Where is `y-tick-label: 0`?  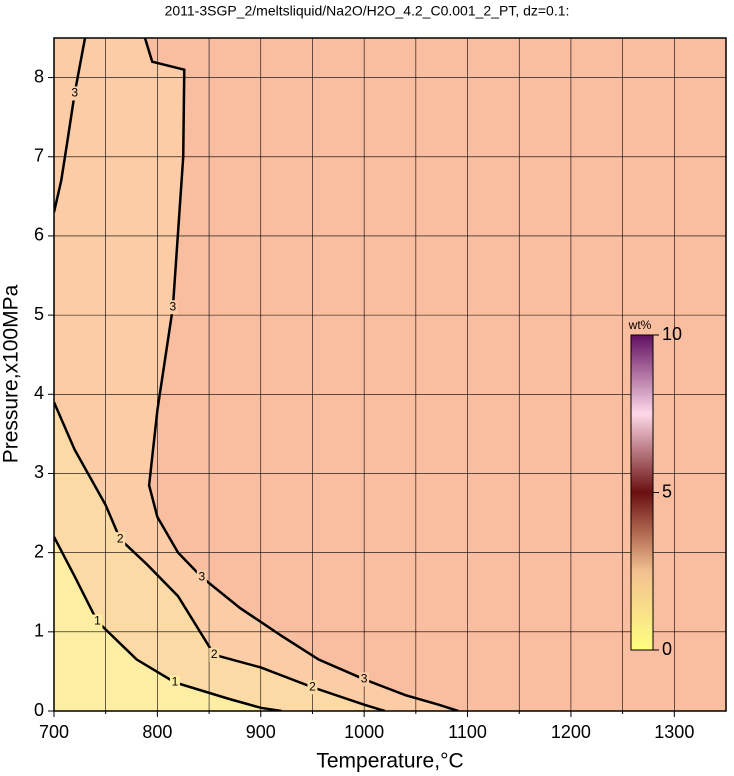
y-tick-label: 0 is located at coordinates (39, 710).